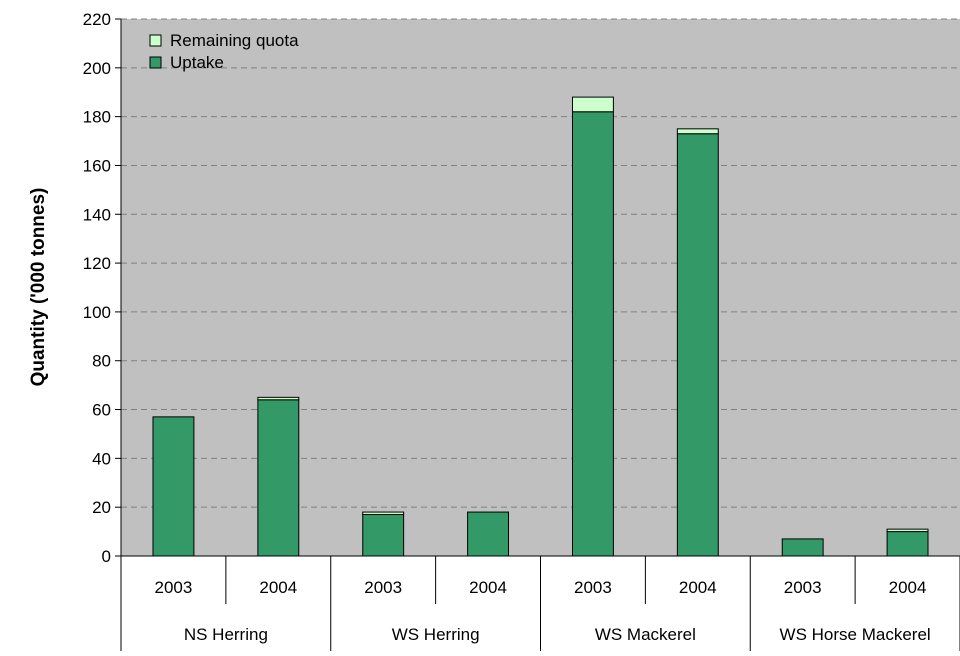 This screenshot has width=960, height=656. Describe the element at coordinates (97, 68) in the screenshot. I see `y-tick-label: 200` at that location.